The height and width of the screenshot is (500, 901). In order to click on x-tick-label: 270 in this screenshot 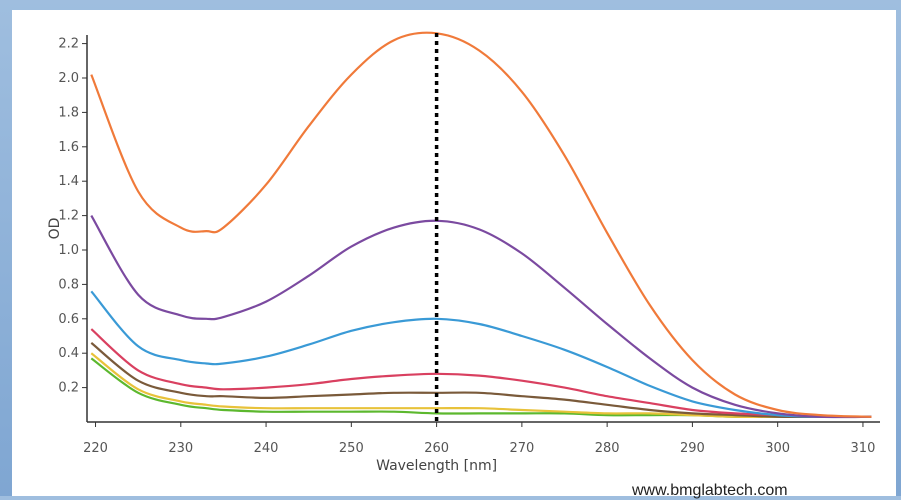, I will do `click(521, 448)`.